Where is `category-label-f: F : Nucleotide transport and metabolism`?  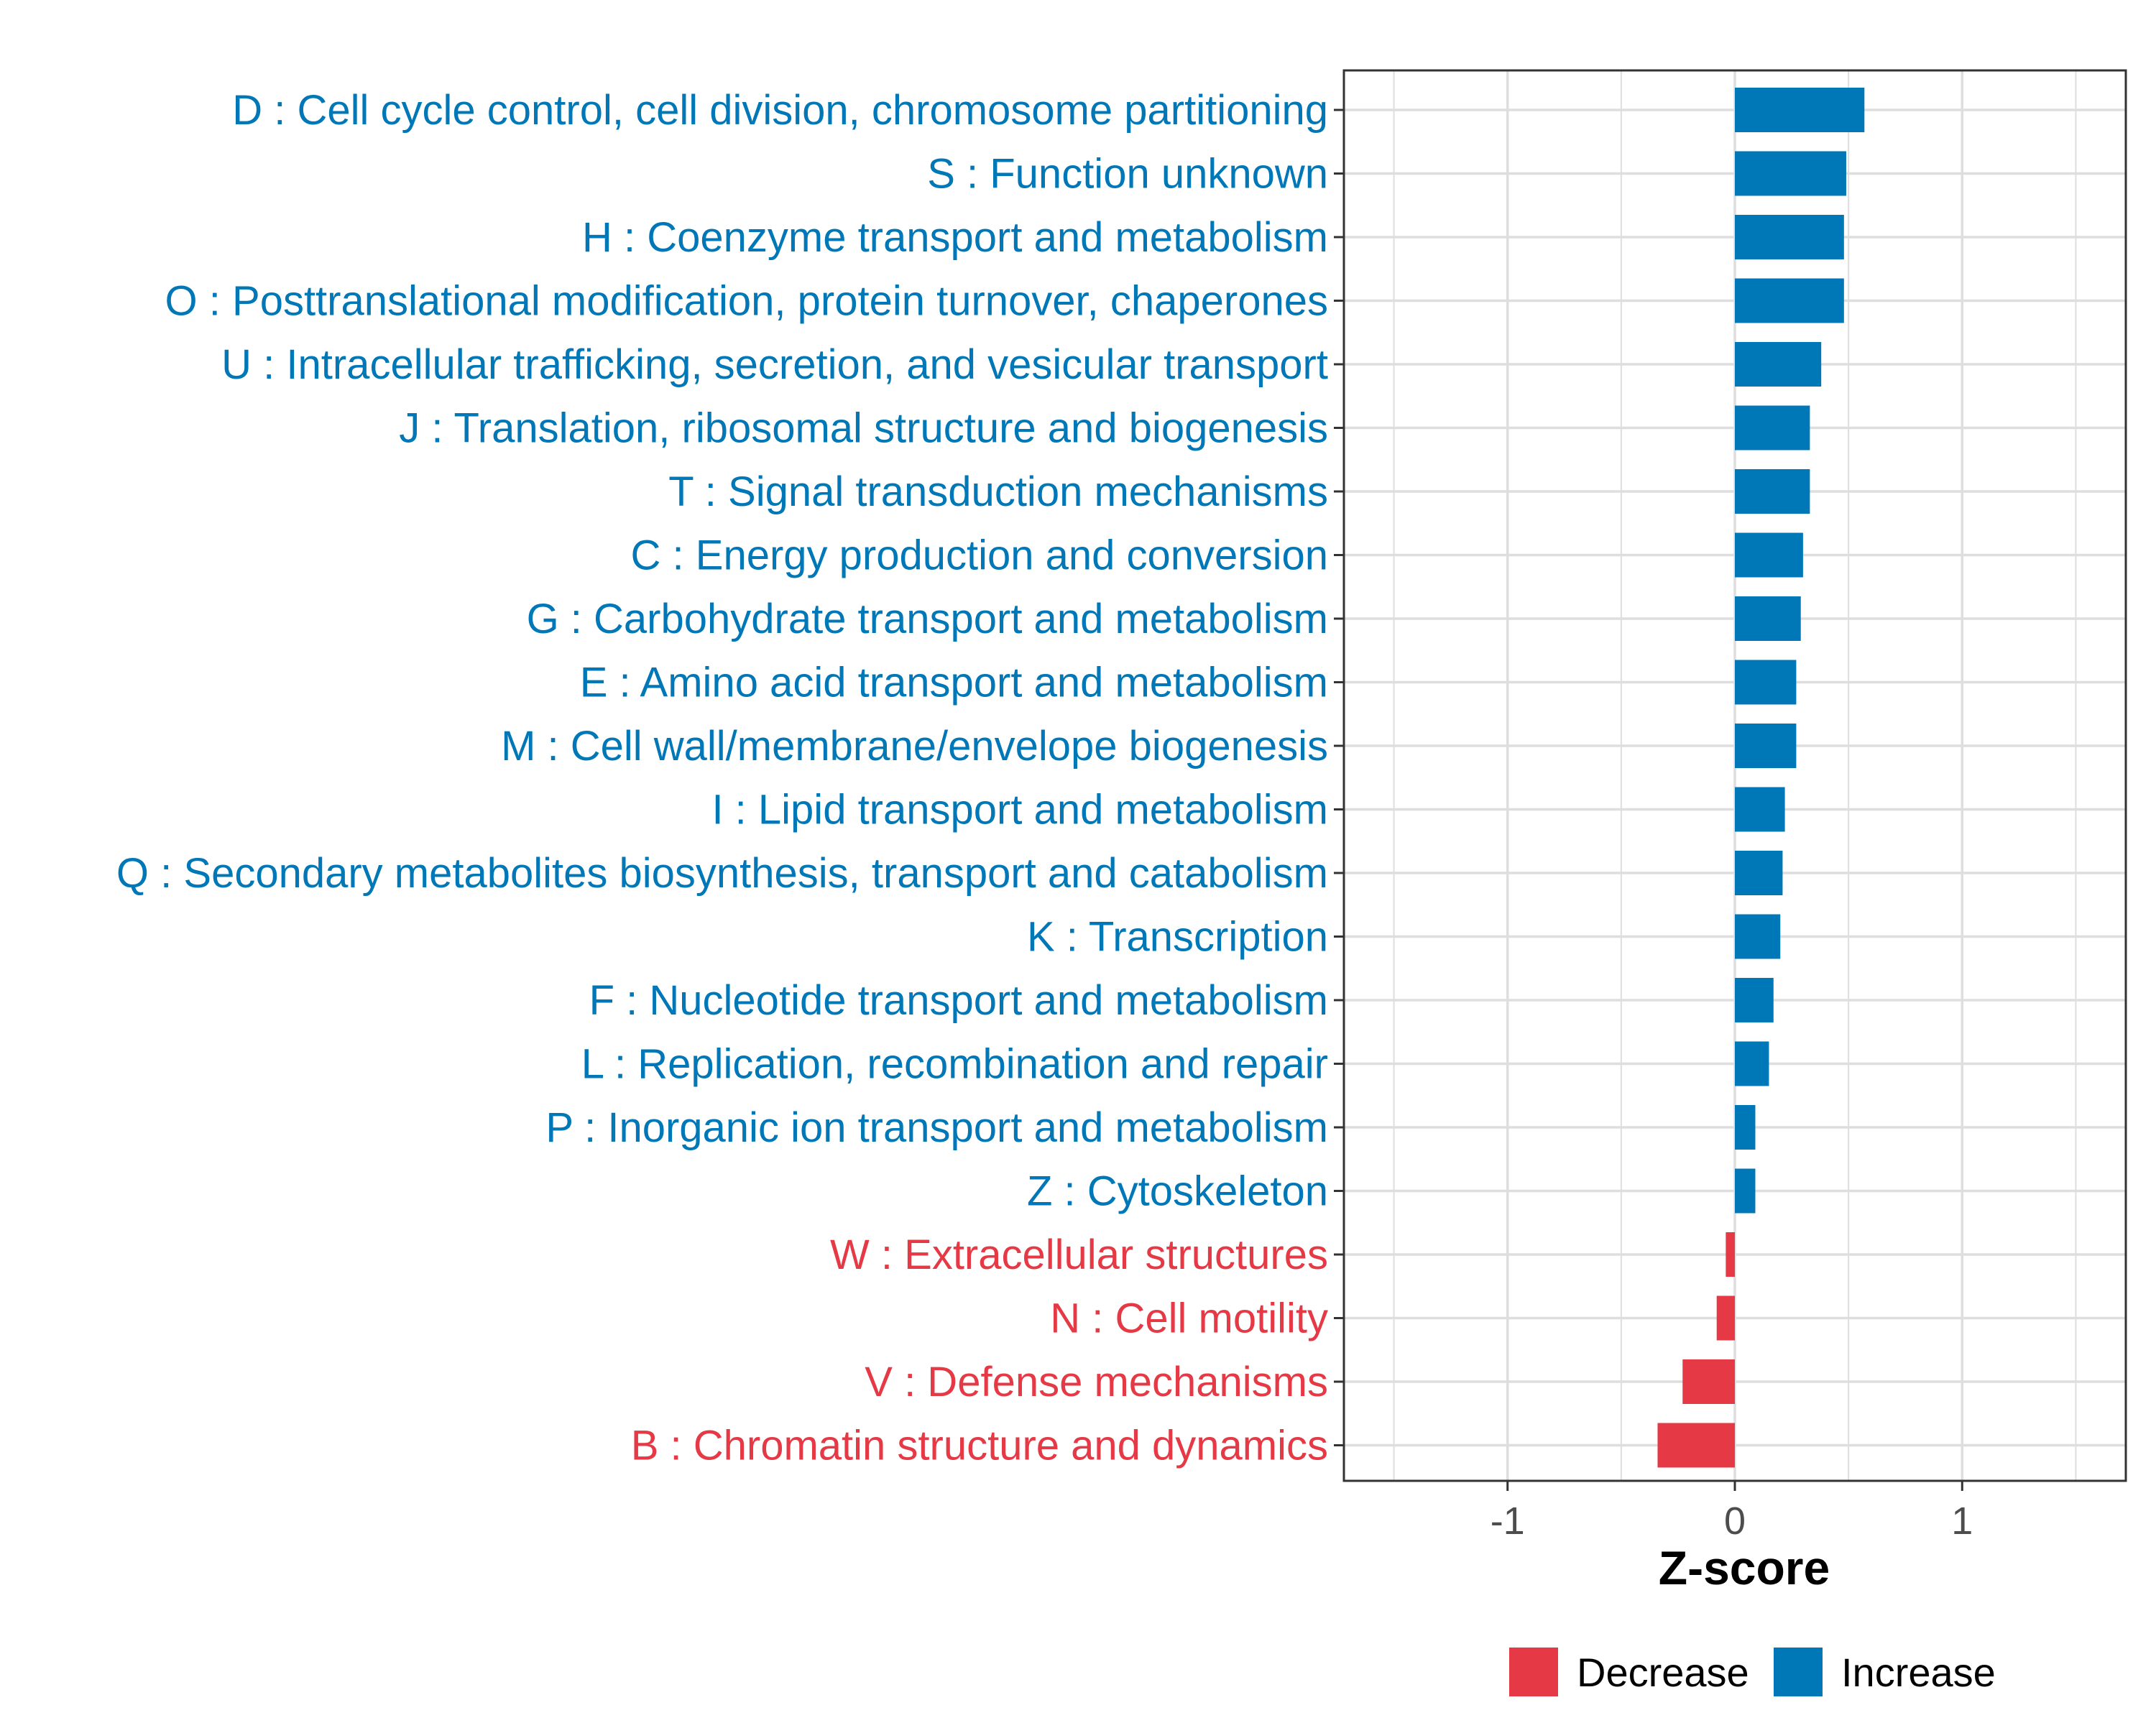
category-label-f: F : Nucleotide transport and metabolism is located at coordinates (958, 1000).